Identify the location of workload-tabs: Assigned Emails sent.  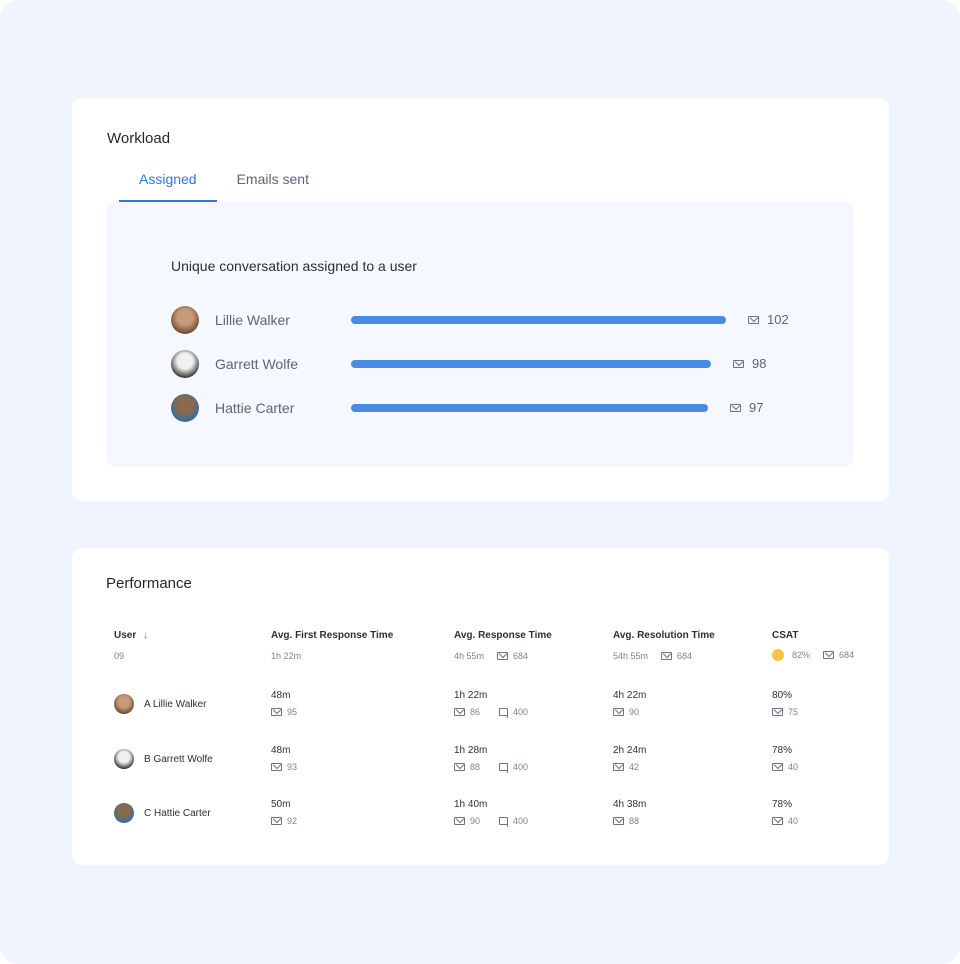
(224, 186).